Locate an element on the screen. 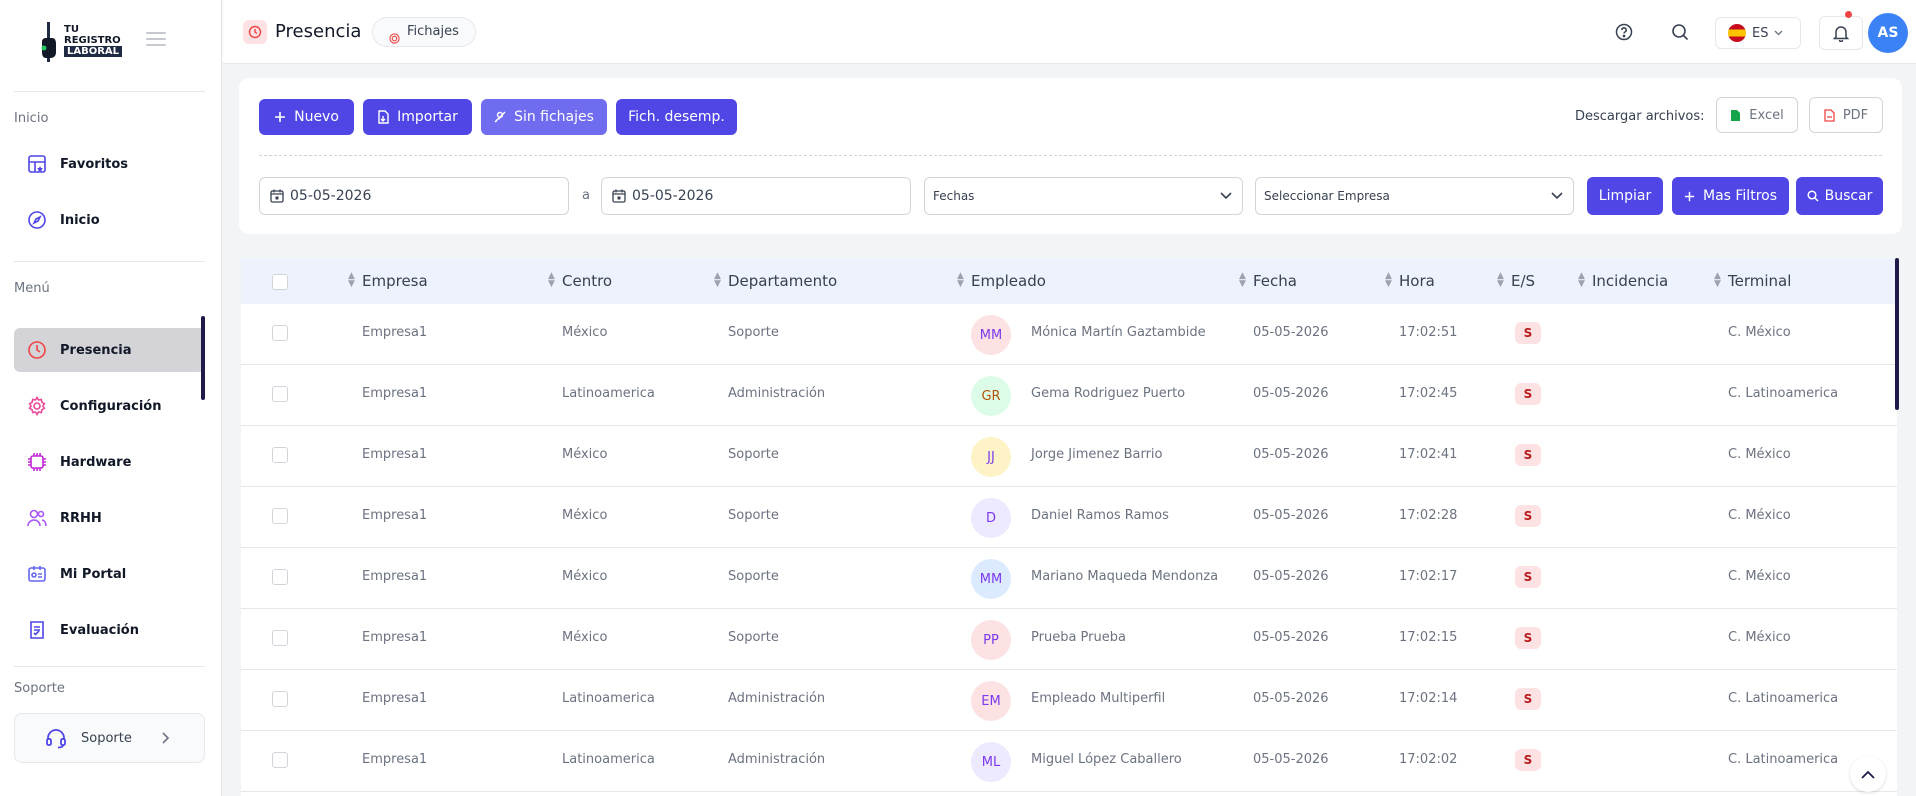  cell-fecha: 05-05-2026 is located at coordinates (1291, 515).